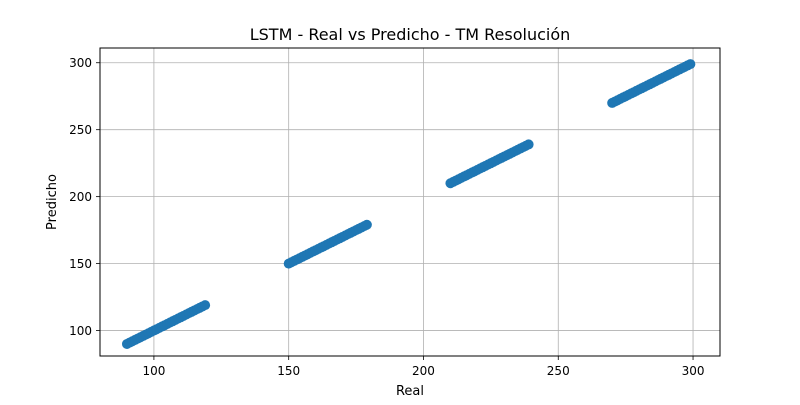  Describe the element at coordinates (153, 371) in the screenshot. I see `x-tick-label: 100` at that location.